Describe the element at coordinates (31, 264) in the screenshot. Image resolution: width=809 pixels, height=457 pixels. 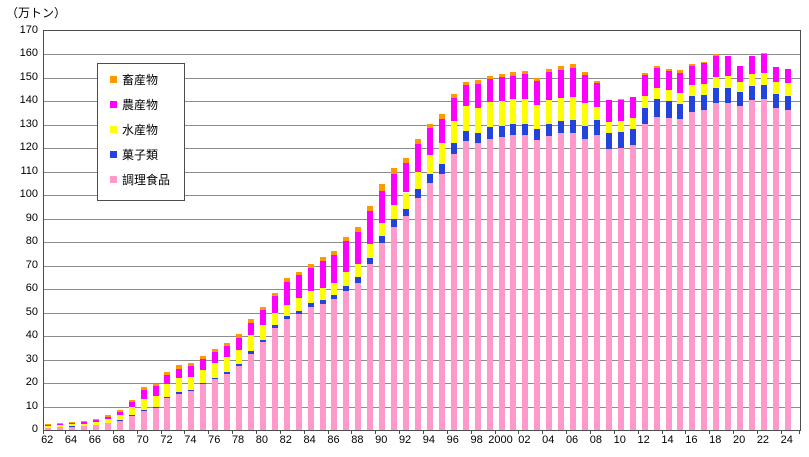
I see `y-axis-tick-label: 70` at that location.